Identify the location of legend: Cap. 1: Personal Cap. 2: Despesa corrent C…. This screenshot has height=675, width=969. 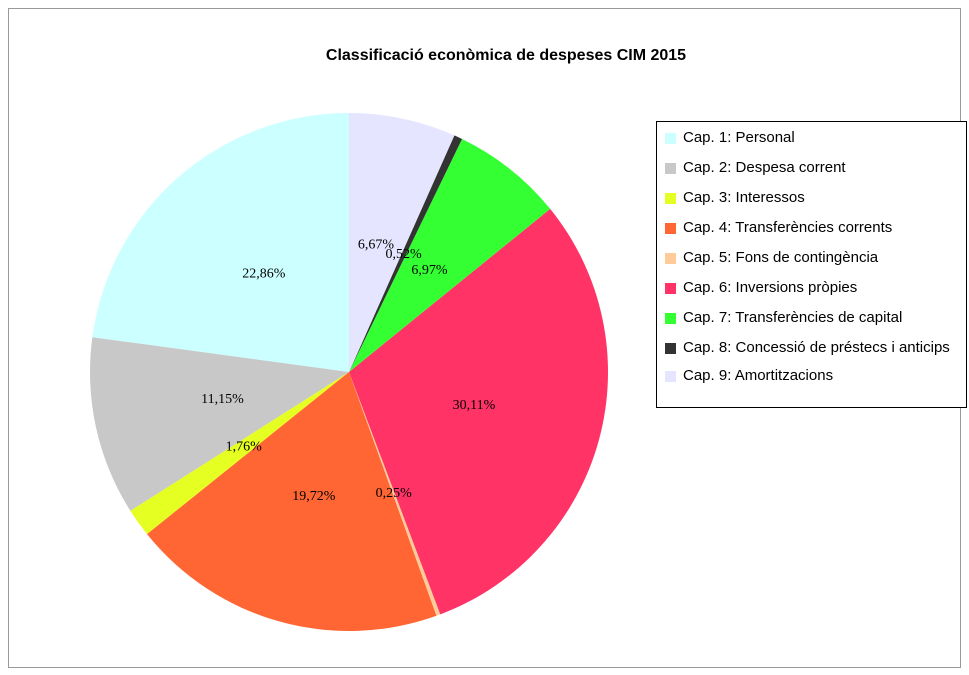
(811, 264).